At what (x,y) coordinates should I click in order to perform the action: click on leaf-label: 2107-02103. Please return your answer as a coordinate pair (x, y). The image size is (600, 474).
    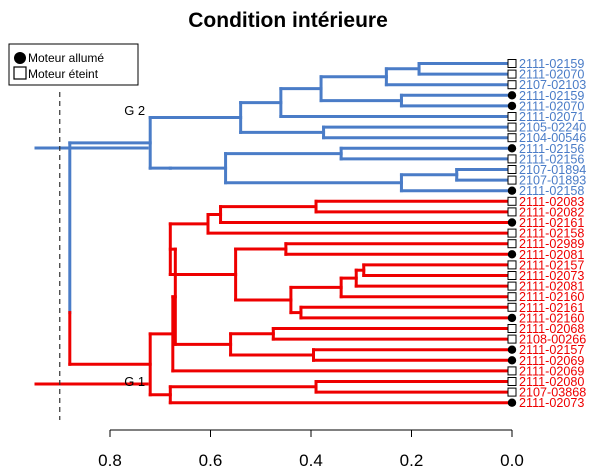
    Looking at the image, I should click on (552, 85).